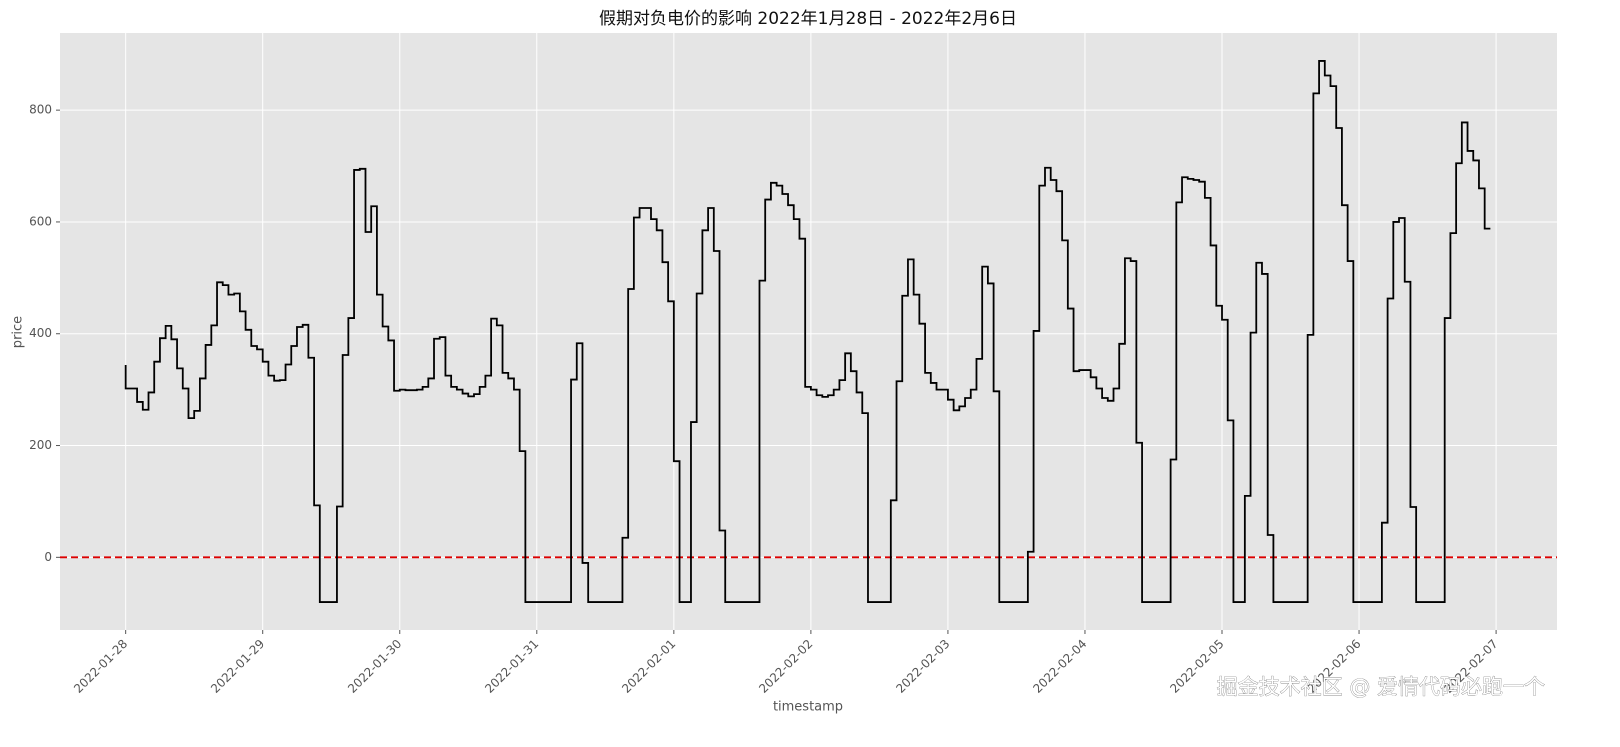 The height and width of the screenshot is (747, 1620). What do you see at coordinates (808, 19) in the screenshot?
I see `chart-title: 假期对负电价的影响 2022年1月28日 - 2022年2月6日` at bounding box center [808, 19].